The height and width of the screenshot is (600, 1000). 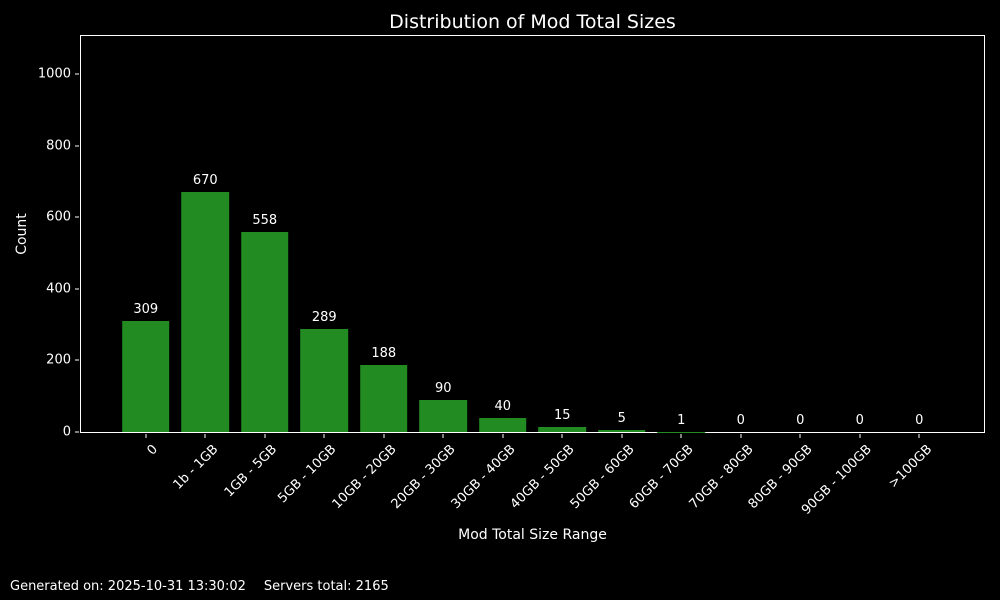 I want to click on bar-value-label: 15, so click(x=562, y=415).